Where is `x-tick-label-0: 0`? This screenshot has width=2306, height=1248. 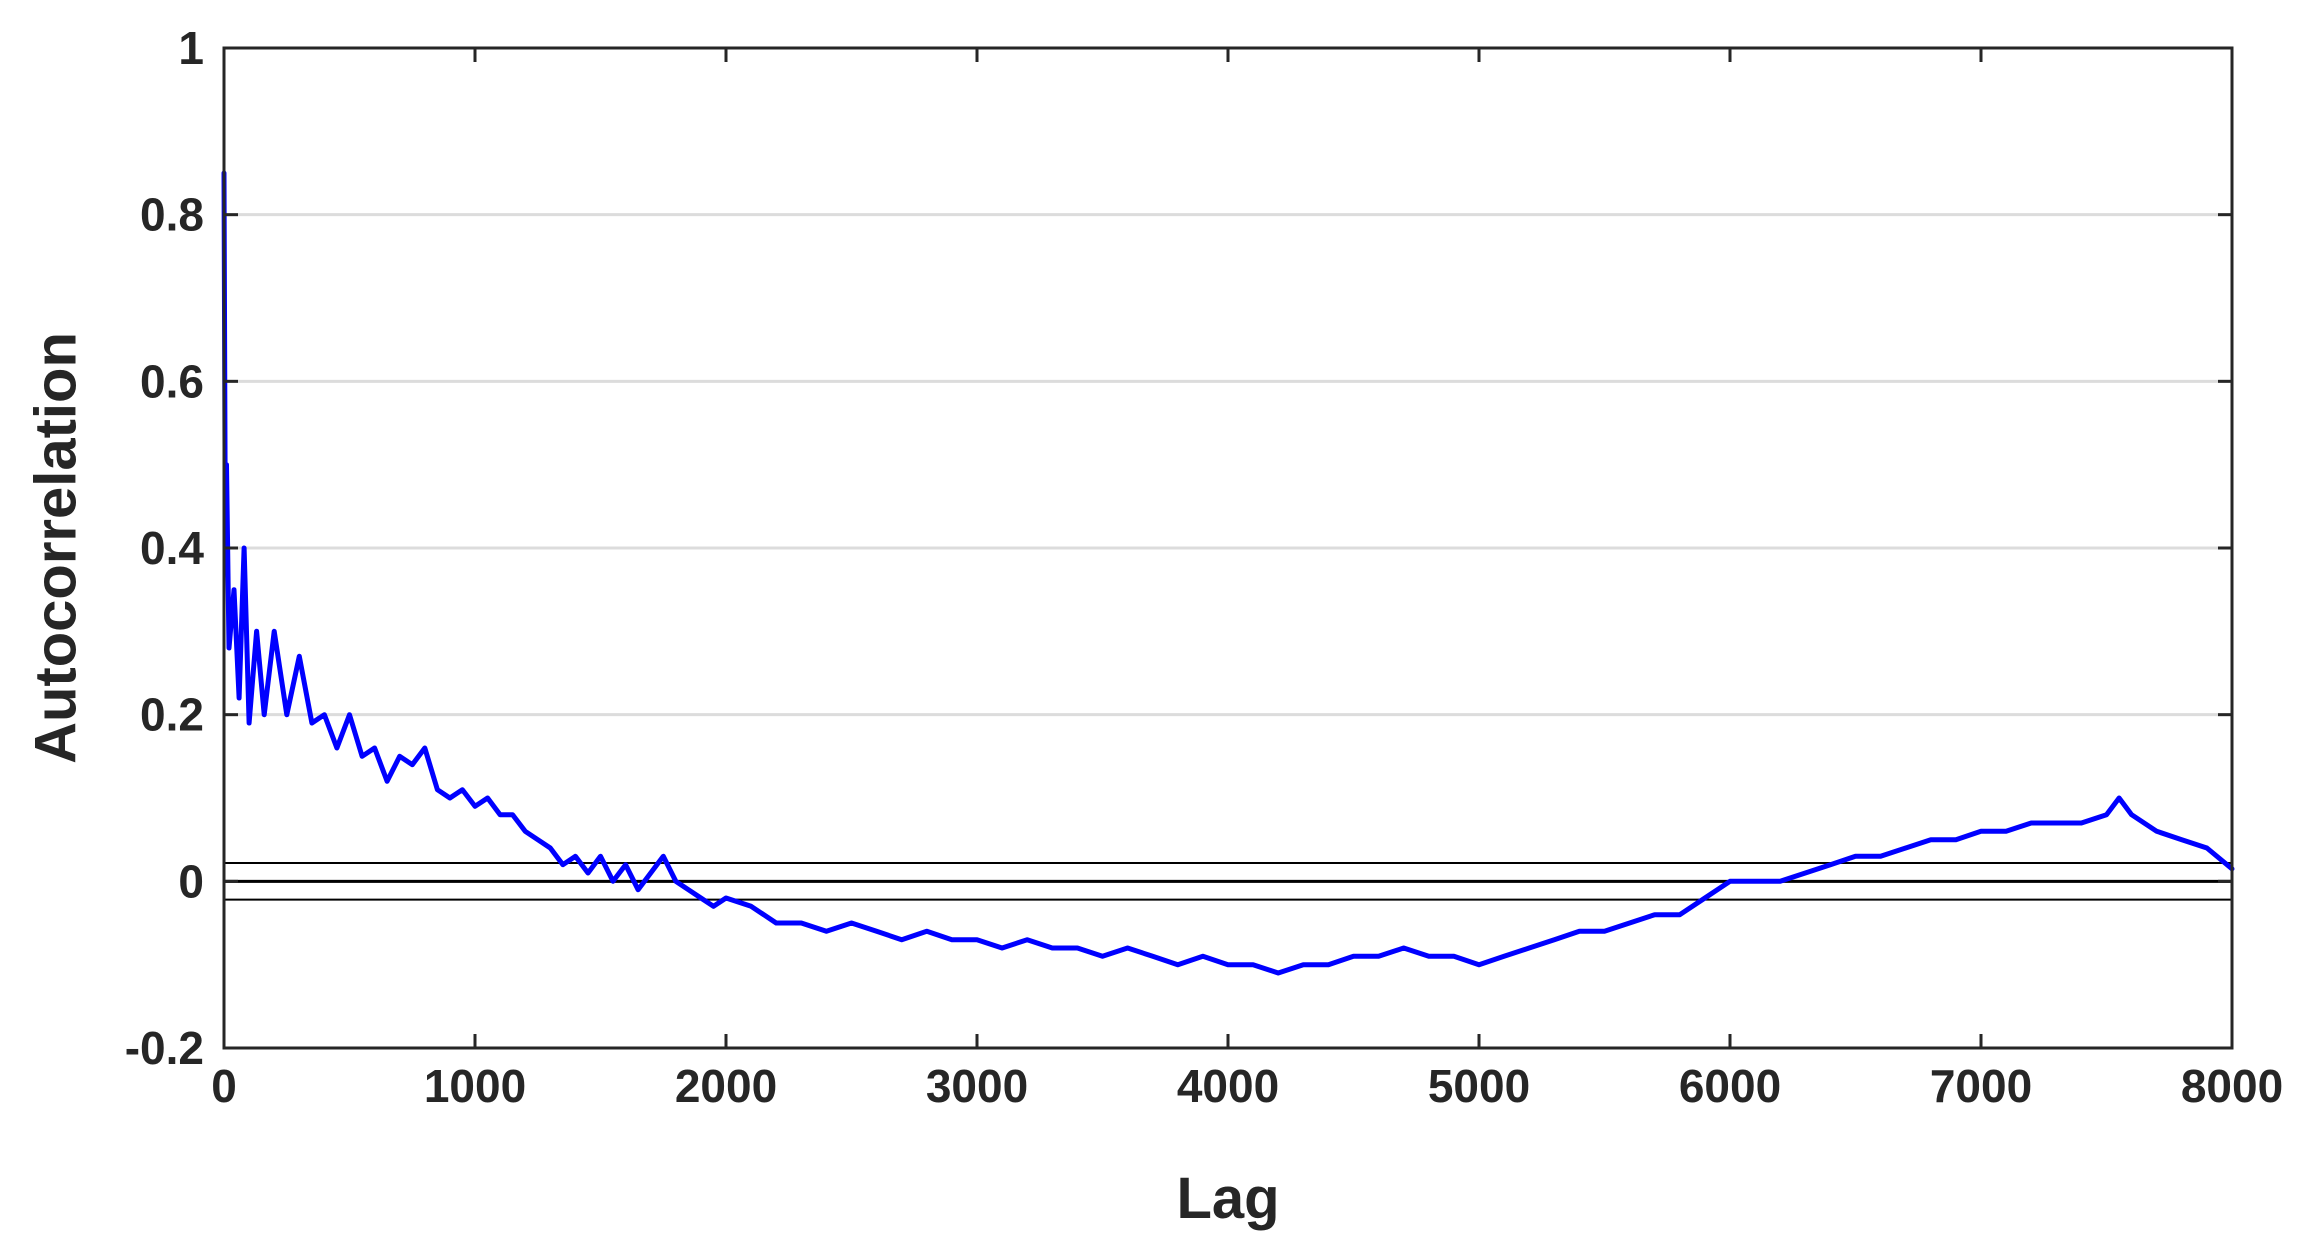 x-tick-label-0: 0 is located at coordinates (224, 1086).